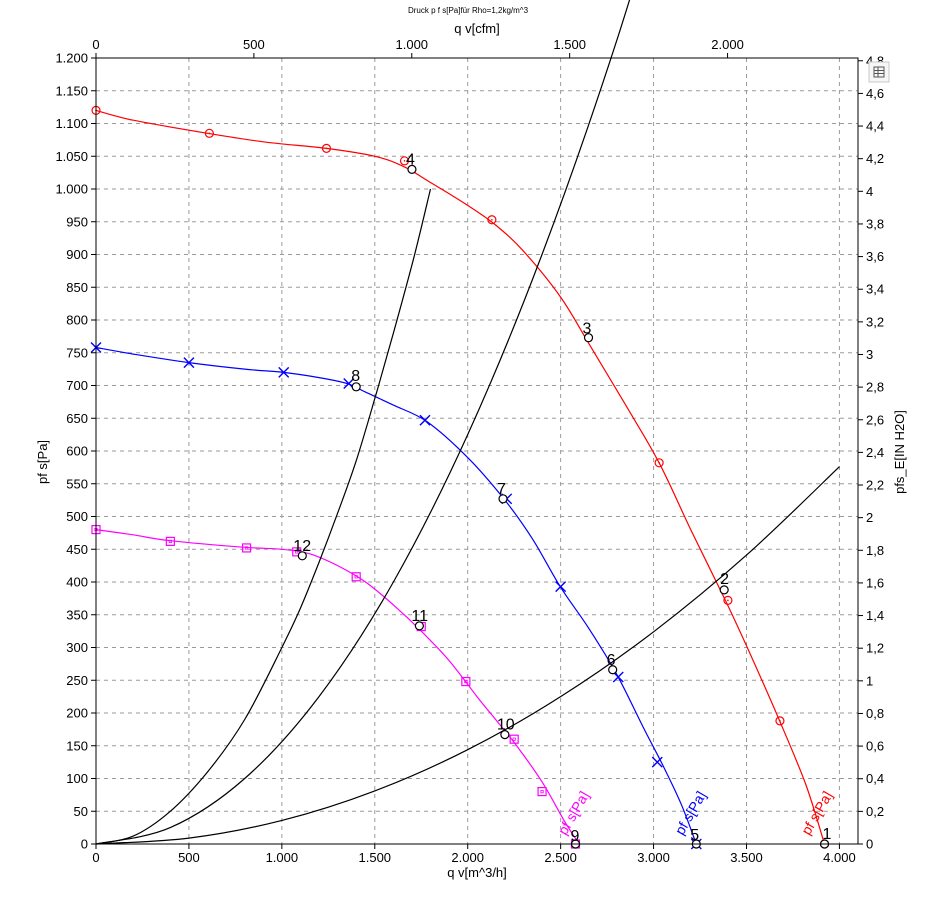 The width and height of the screenshot is (939, 897). I want to click on y-tick-label: 600, so click(77, 451).